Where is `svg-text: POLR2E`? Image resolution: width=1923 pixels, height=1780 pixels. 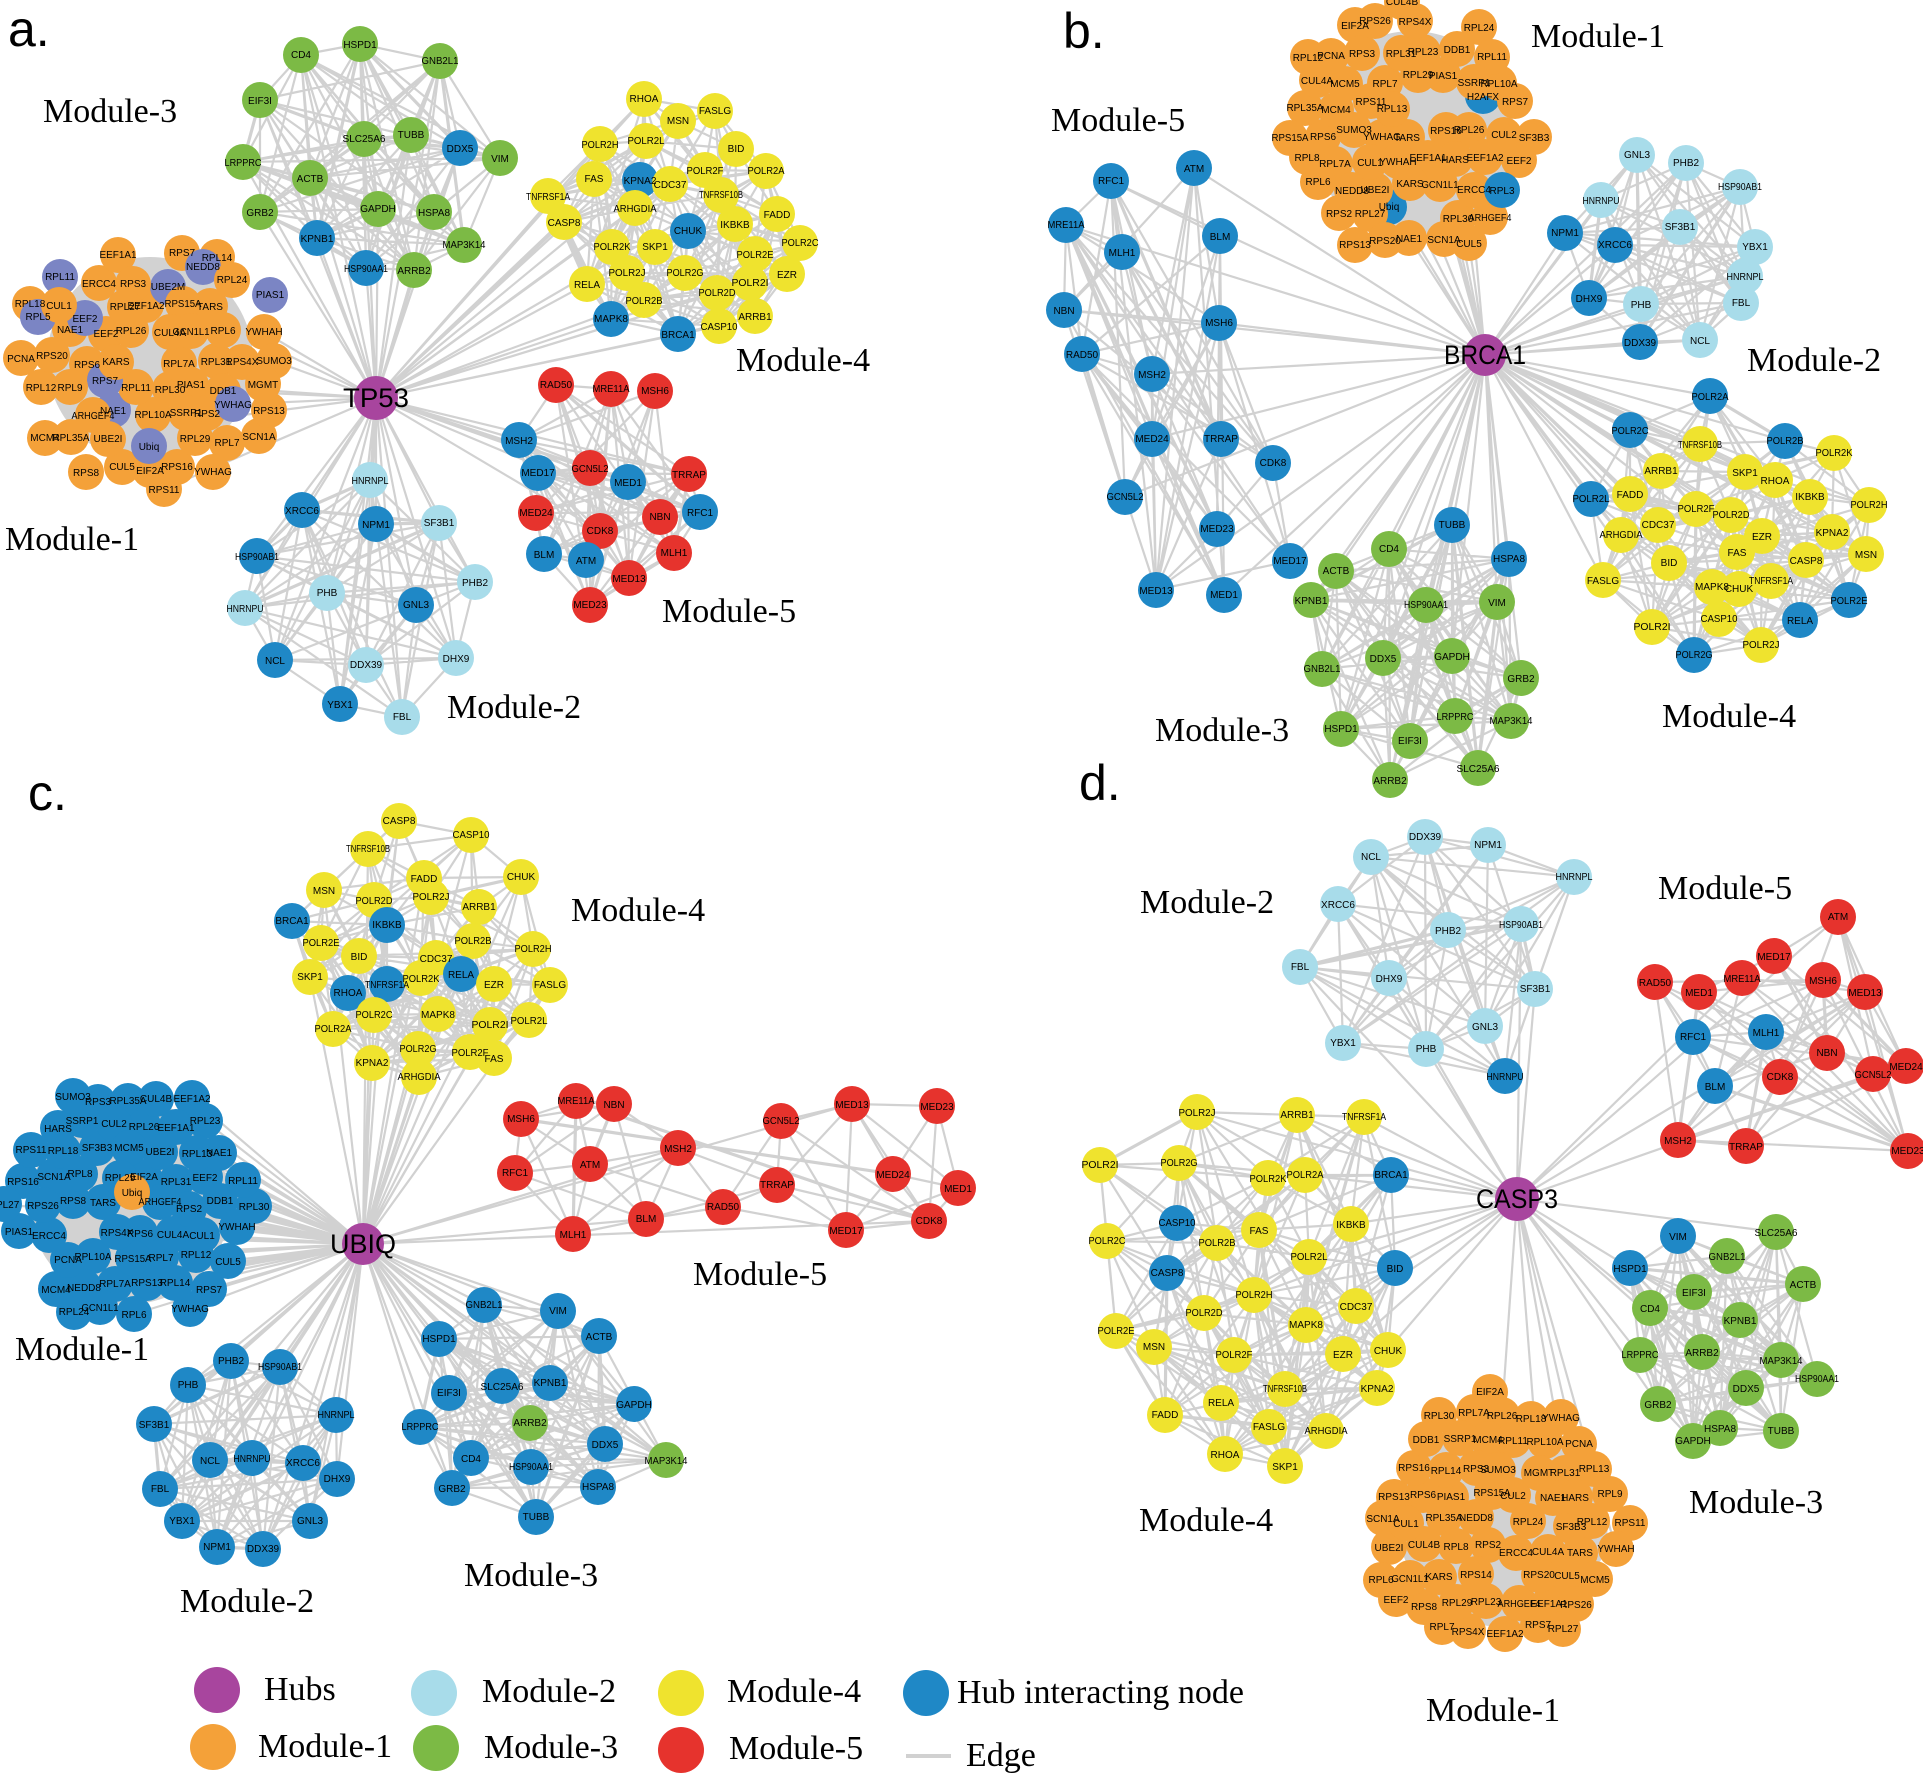
svg-text: POLR2E is located at coordinates (1849, 601).